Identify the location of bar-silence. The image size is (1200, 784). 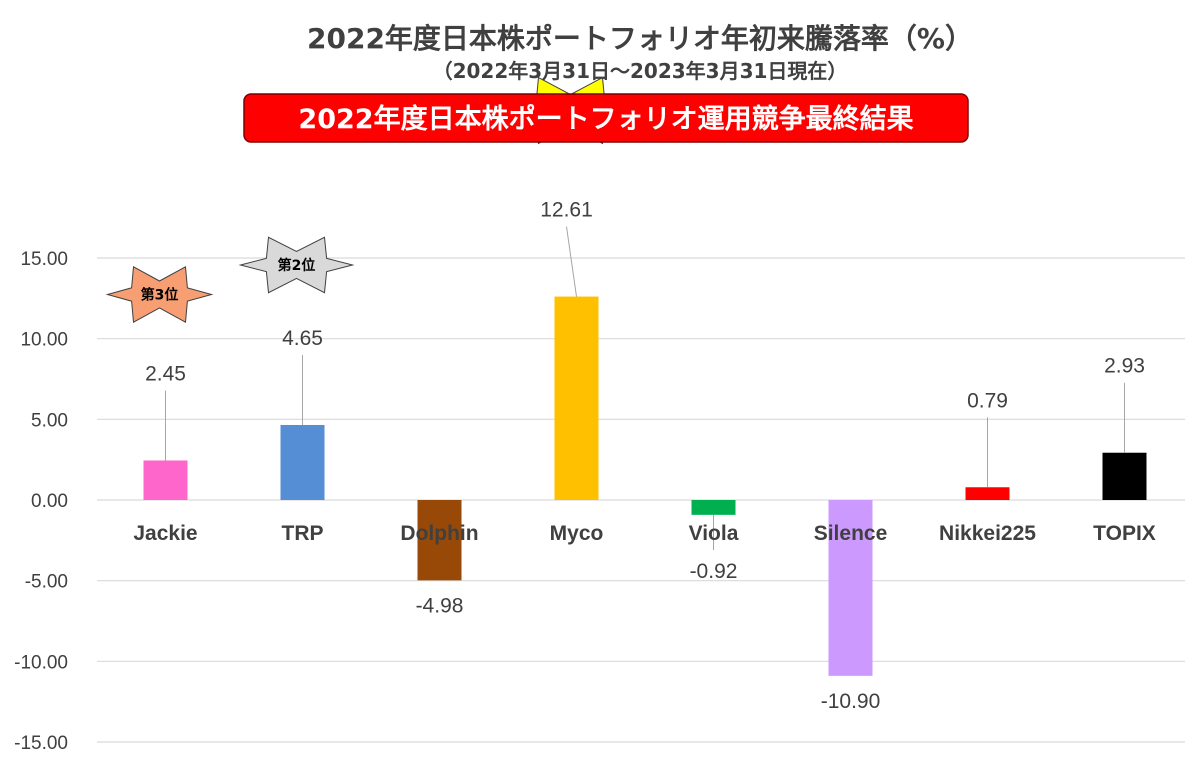
(850, 588).